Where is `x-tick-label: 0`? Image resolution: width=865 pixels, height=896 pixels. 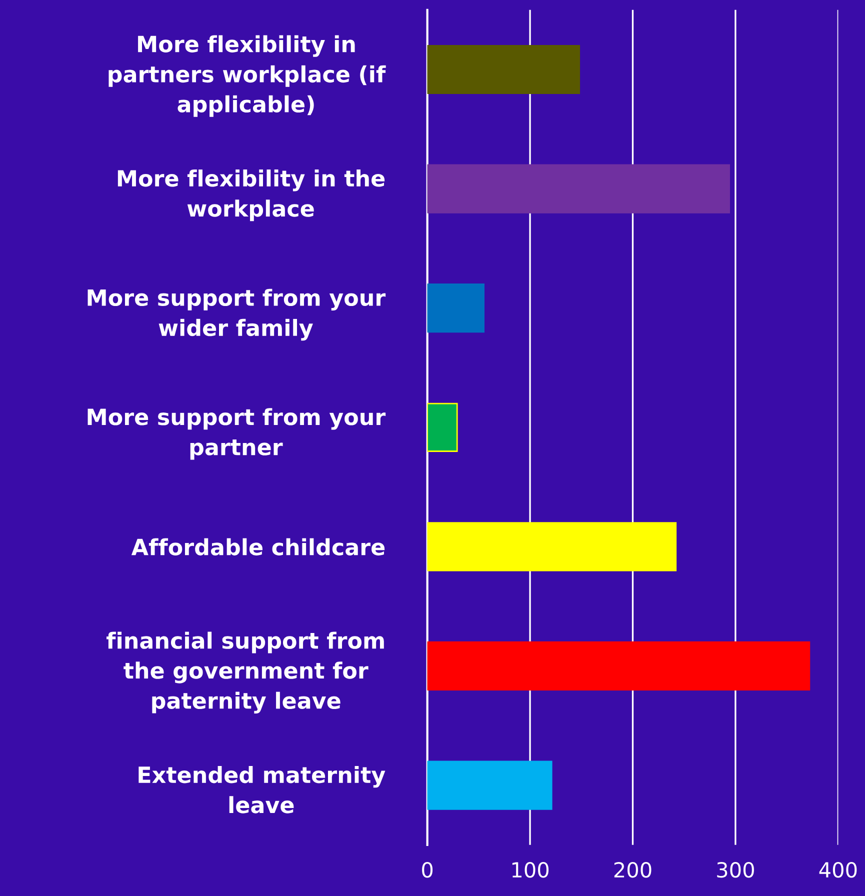 x-tick-label: 0 is located at coordinates (427, 870).